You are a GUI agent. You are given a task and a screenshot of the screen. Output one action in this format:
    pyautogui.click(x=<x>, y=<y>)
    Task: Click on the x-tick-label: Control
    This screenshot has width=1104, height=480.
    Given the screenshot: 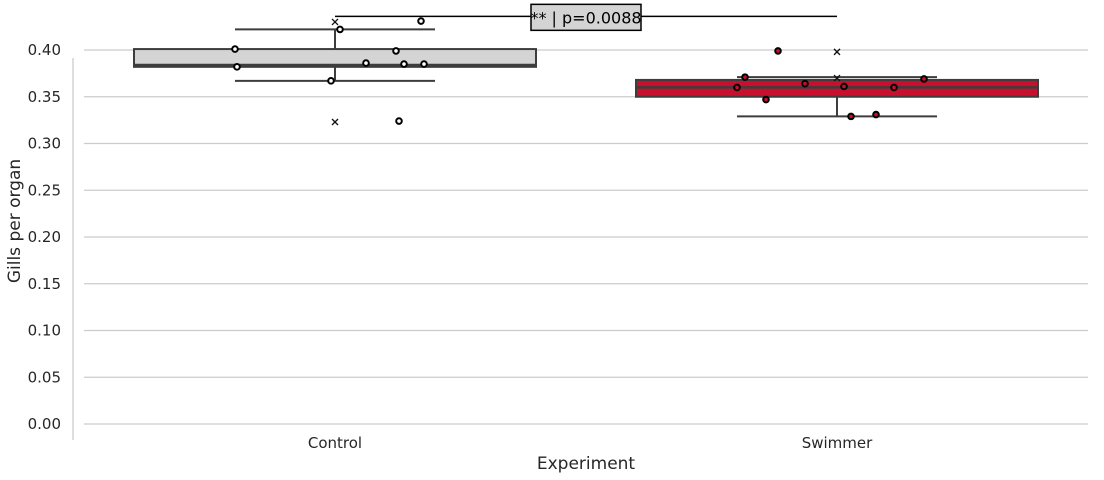 What is the action you would take?
    pyautogui.click(x=335, y=443)
    